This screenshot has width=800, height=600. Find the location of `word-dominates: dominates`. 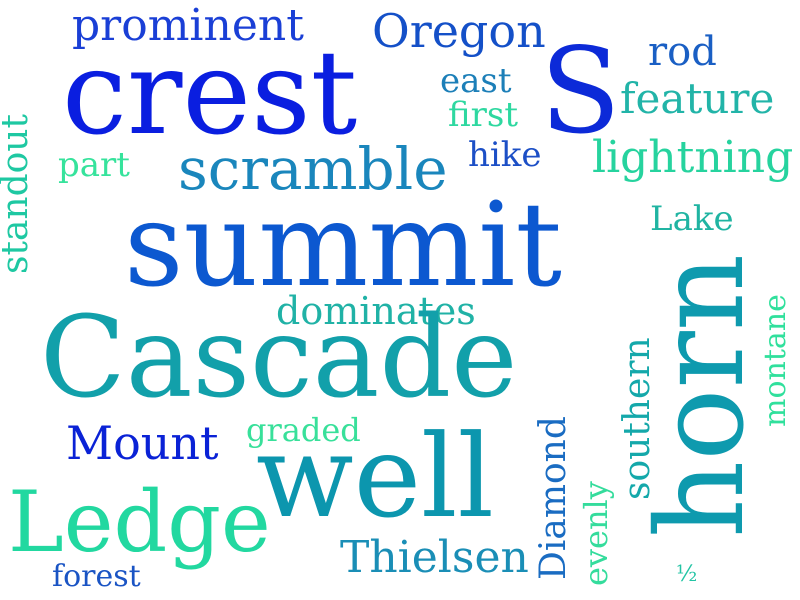

word-dominates: dominates is located at coordinates (376, 311).